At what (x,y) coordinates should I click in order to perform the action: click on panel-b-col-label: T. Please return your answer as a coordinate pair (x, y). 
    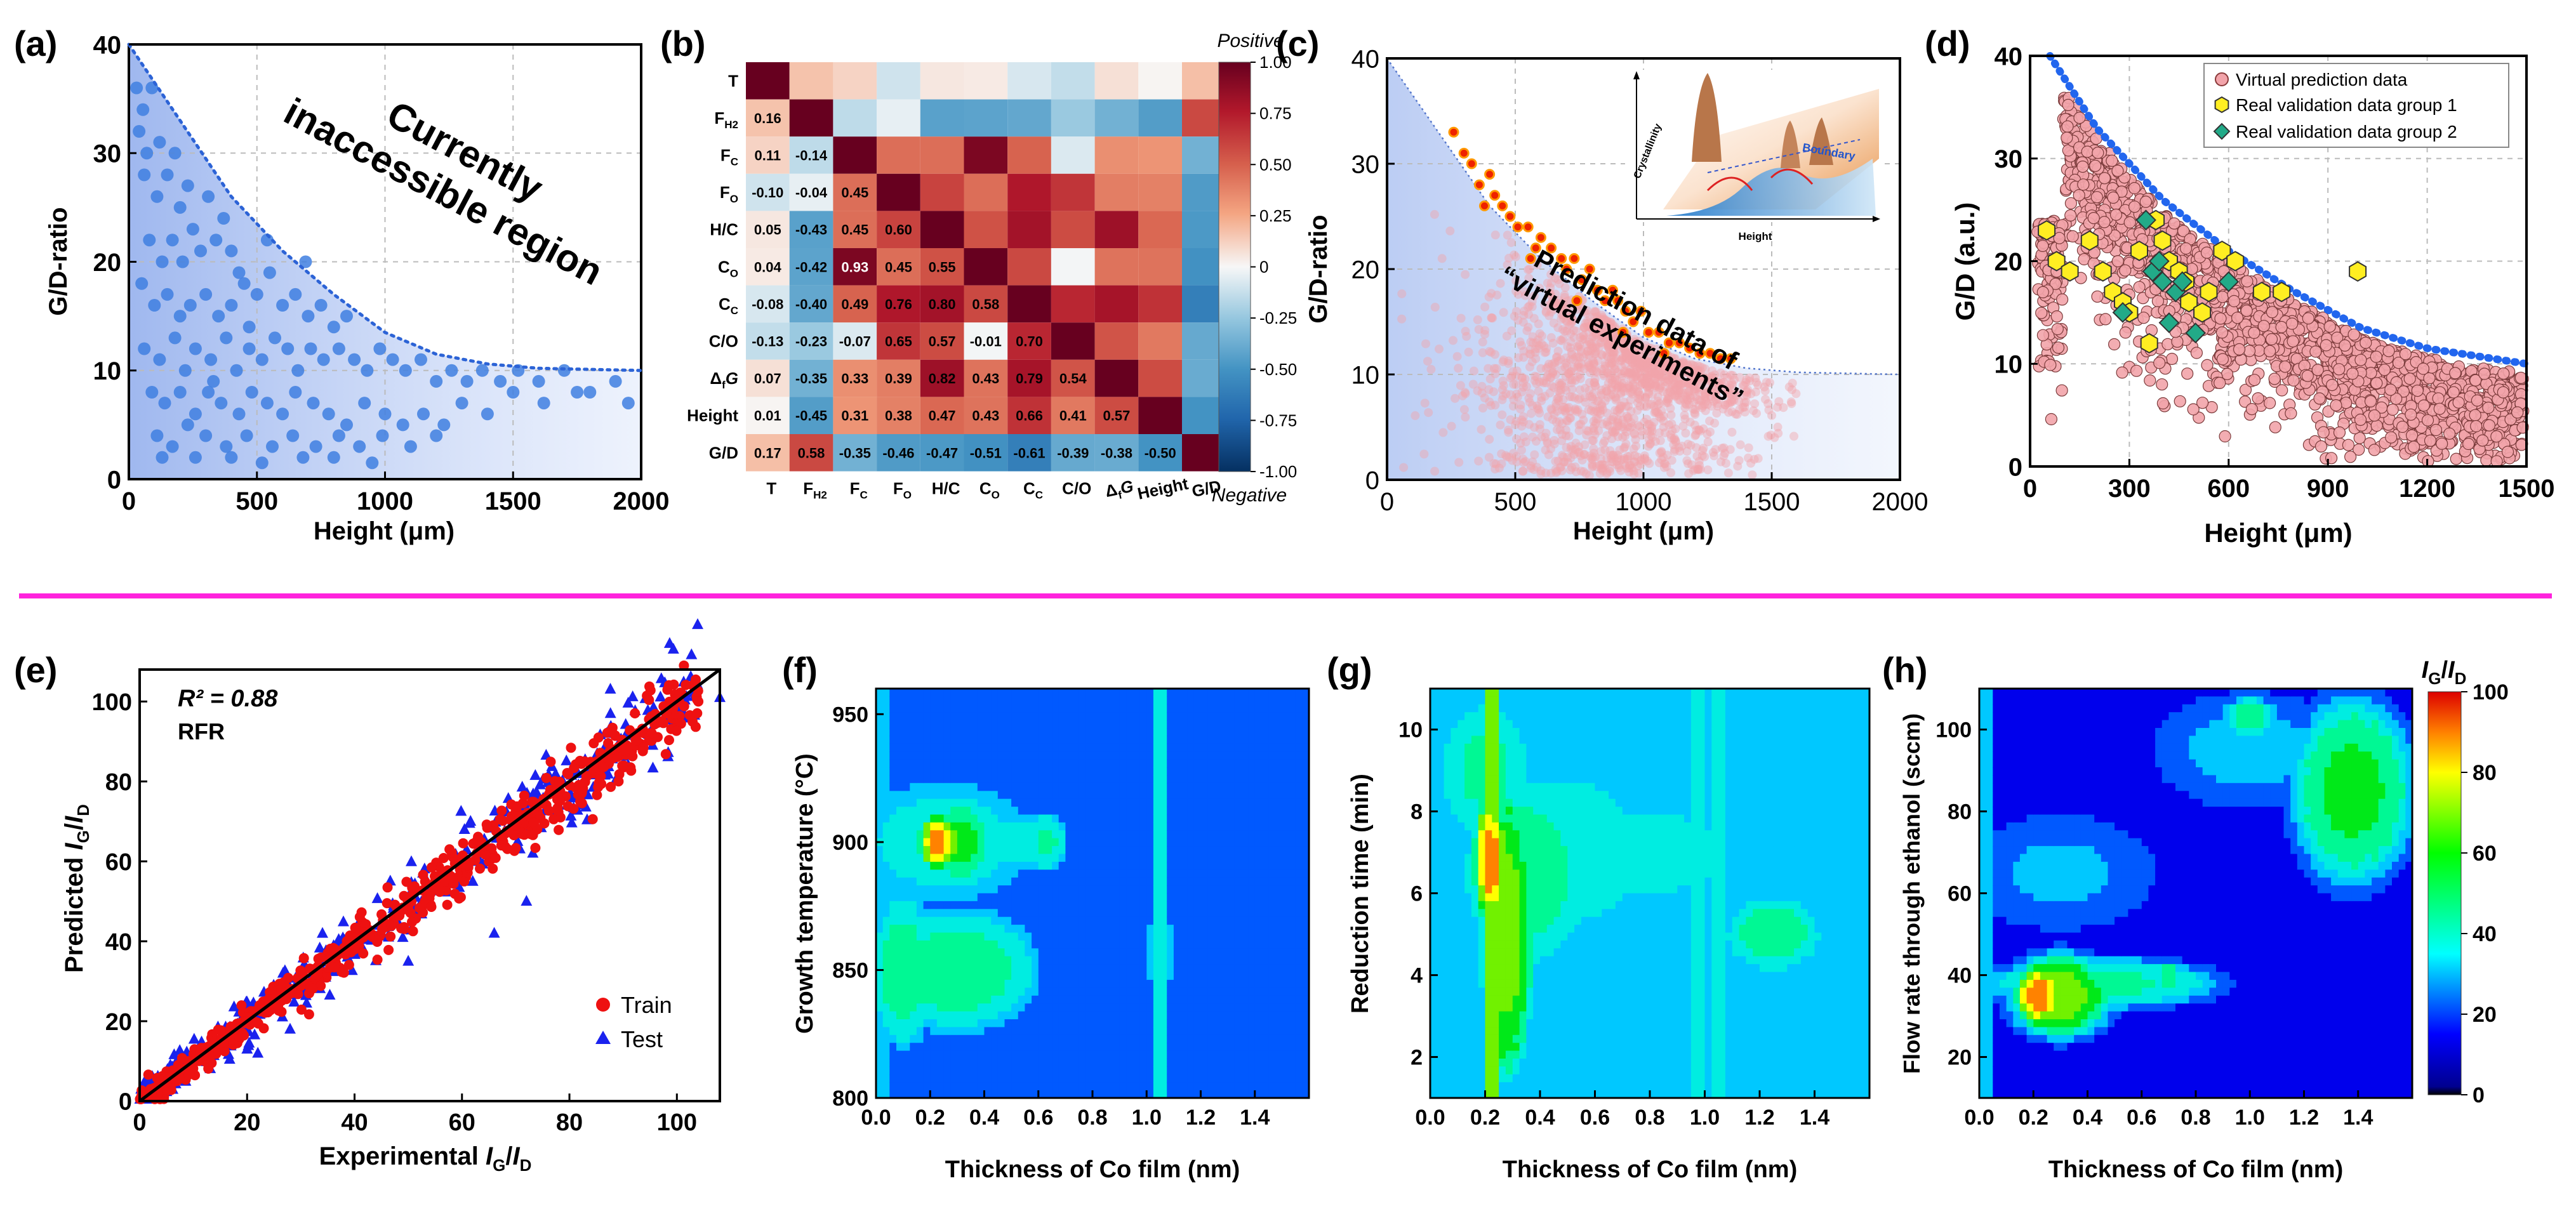
    Looking at the image, I should click on (771, 489).